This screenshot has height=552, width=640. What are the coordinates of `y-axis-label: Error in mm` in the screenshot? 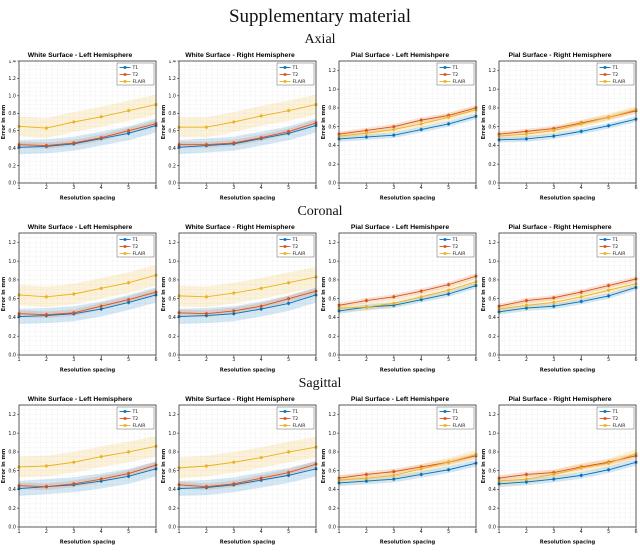 It's located at (4, 122).